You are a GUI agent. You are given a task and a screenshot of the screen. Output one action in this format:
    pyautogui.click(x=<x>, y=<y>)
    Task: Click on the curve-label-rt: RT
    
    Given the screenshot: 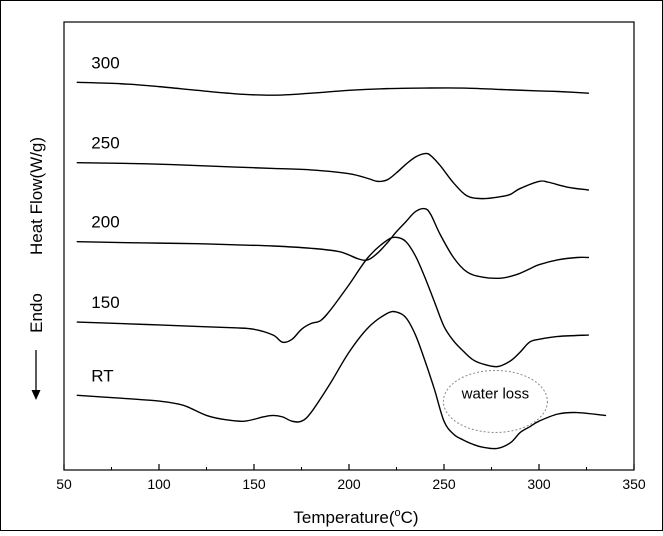 What is the action you would take?
    pyautogui.click(x=102, y=375)
    